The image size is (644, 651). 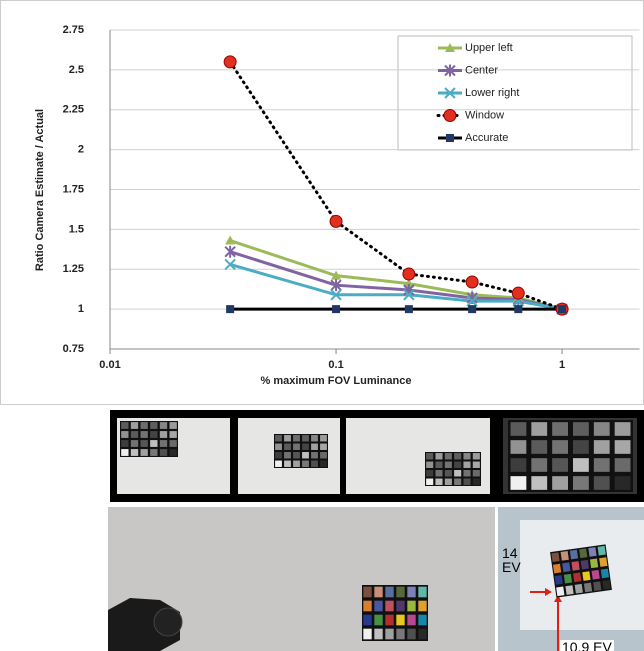 What do you see at coordinates (489, 48) in the screenshot?
I see `legend-label: Upper left` at bounding box center [489, 48].